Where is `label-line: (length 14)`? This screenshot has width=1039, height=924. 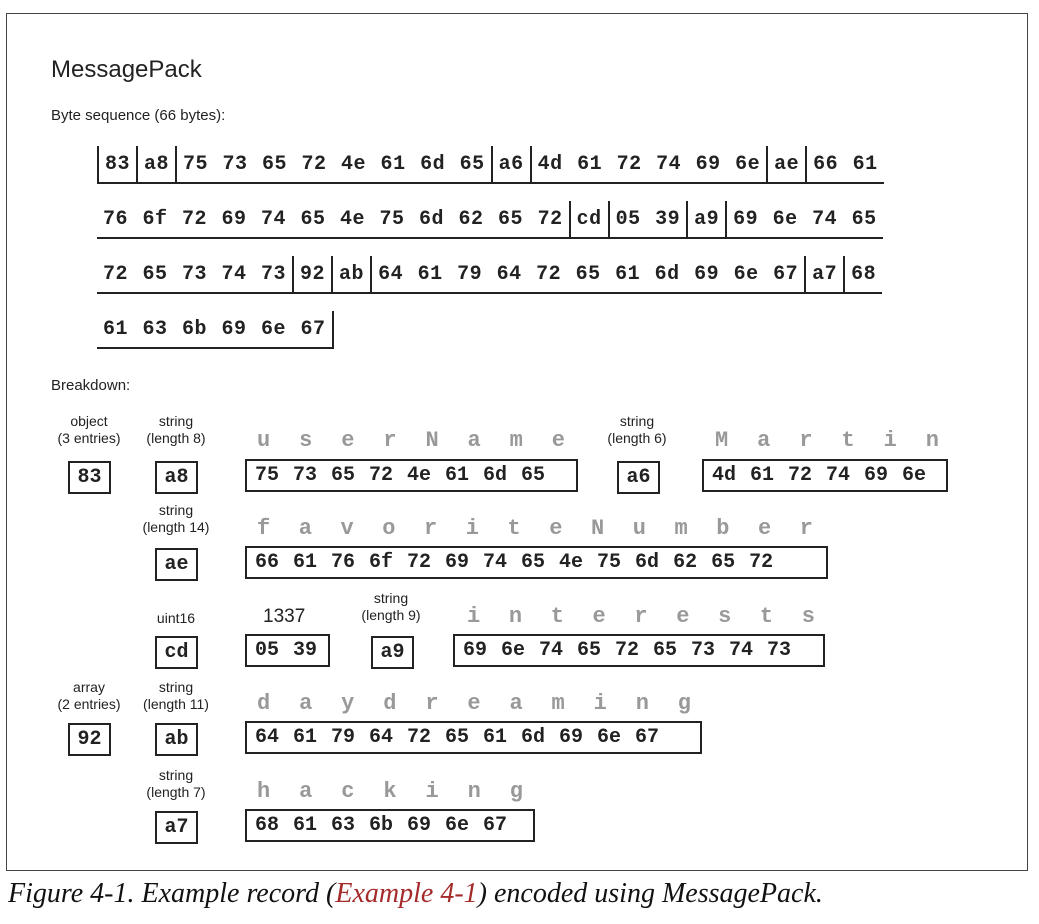 label-line: (length 14) is located at coordinates (176, 527).